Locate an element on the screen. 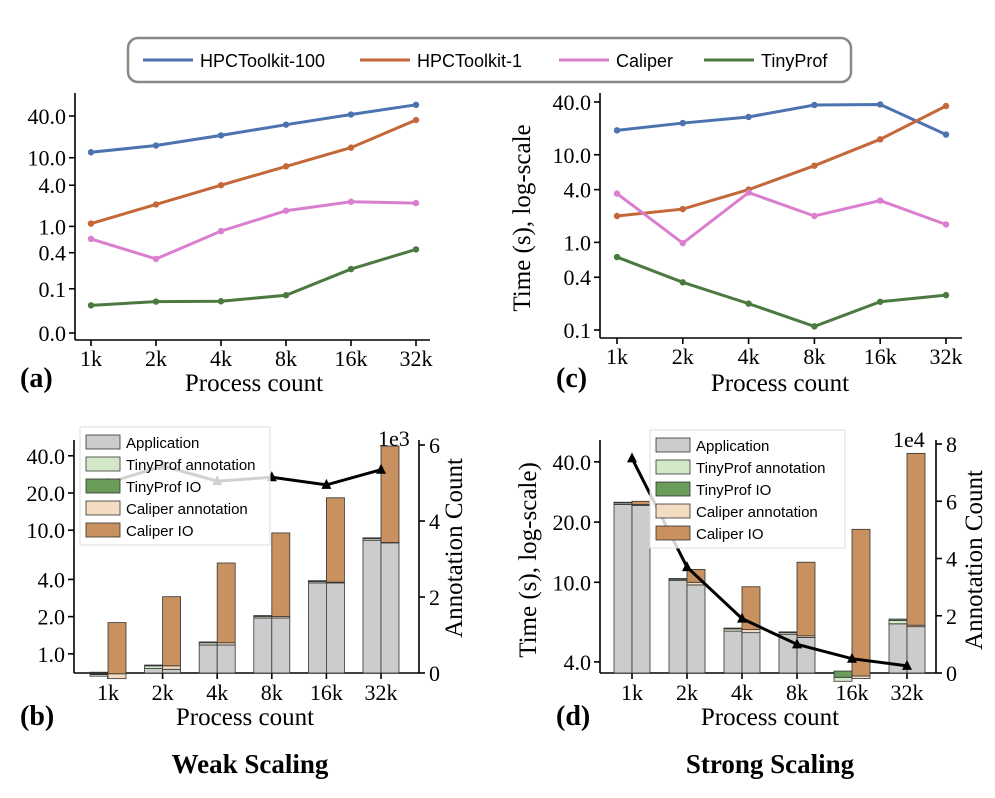 The width and height of the screenshot is (995, 798). top-legend-frame is located at coordinates (489, 60).